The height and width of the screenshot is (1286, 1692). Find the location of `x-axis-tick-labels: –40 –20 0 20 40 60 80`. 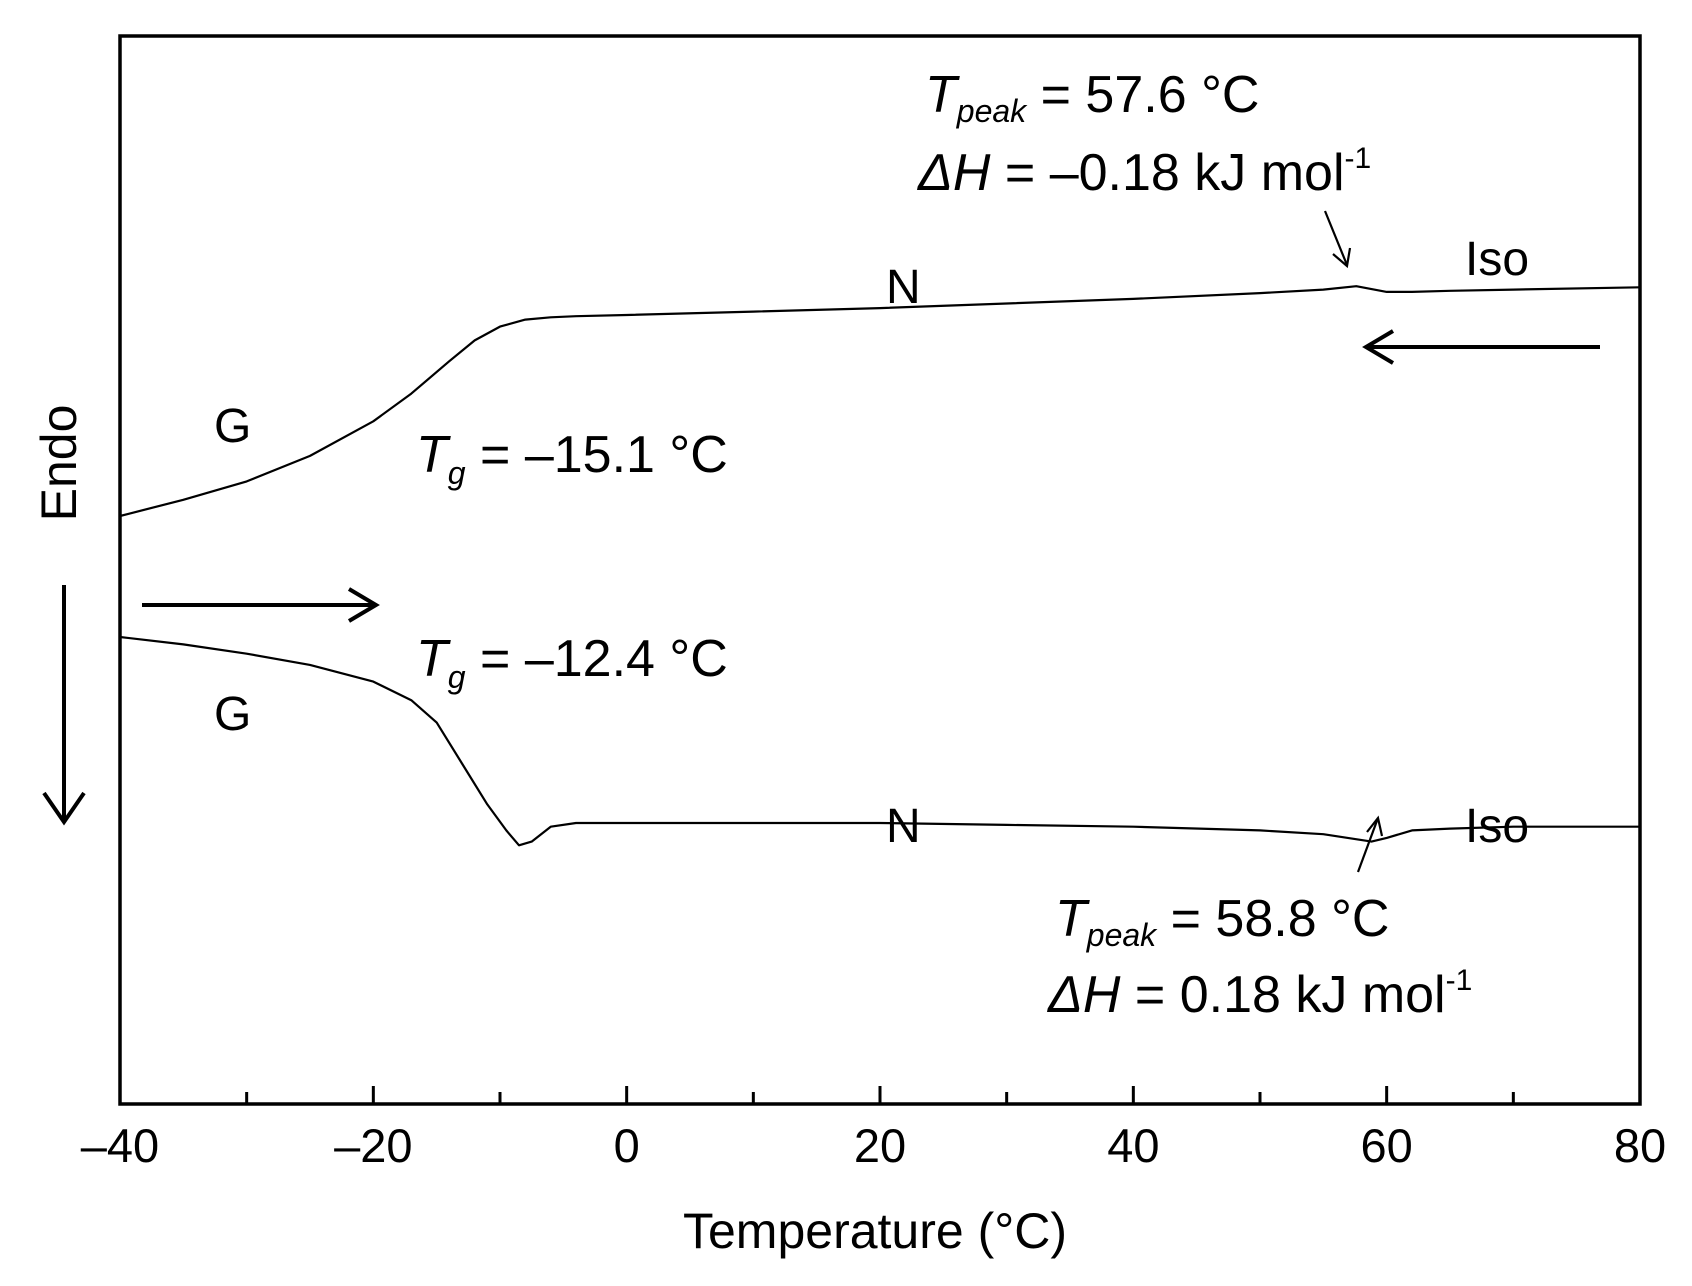

x-axis-tick-labels: –40 –20 0 20 40 60 80 is located at coordinates (873, 1145).